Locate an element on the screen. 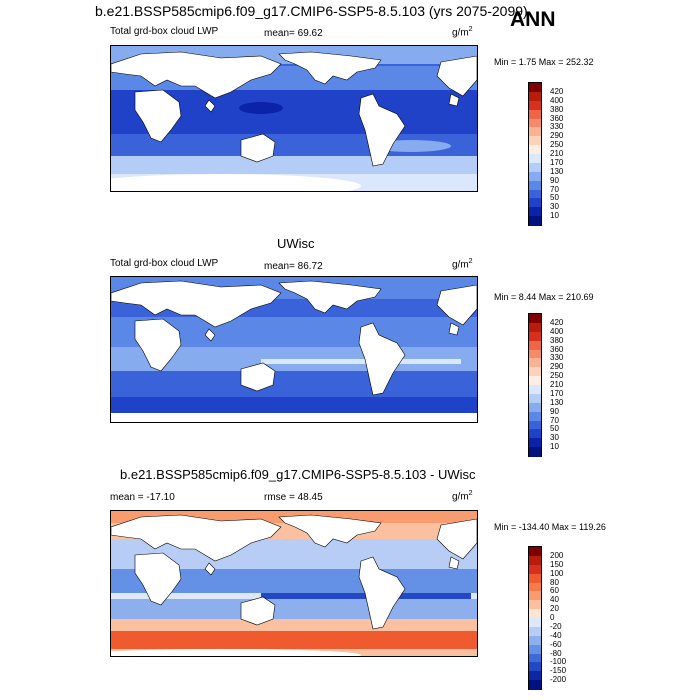 Image resolution: width=700 pixels, height=700 pixels. colorbar-label: 170 is located at coordinates (557, 393).